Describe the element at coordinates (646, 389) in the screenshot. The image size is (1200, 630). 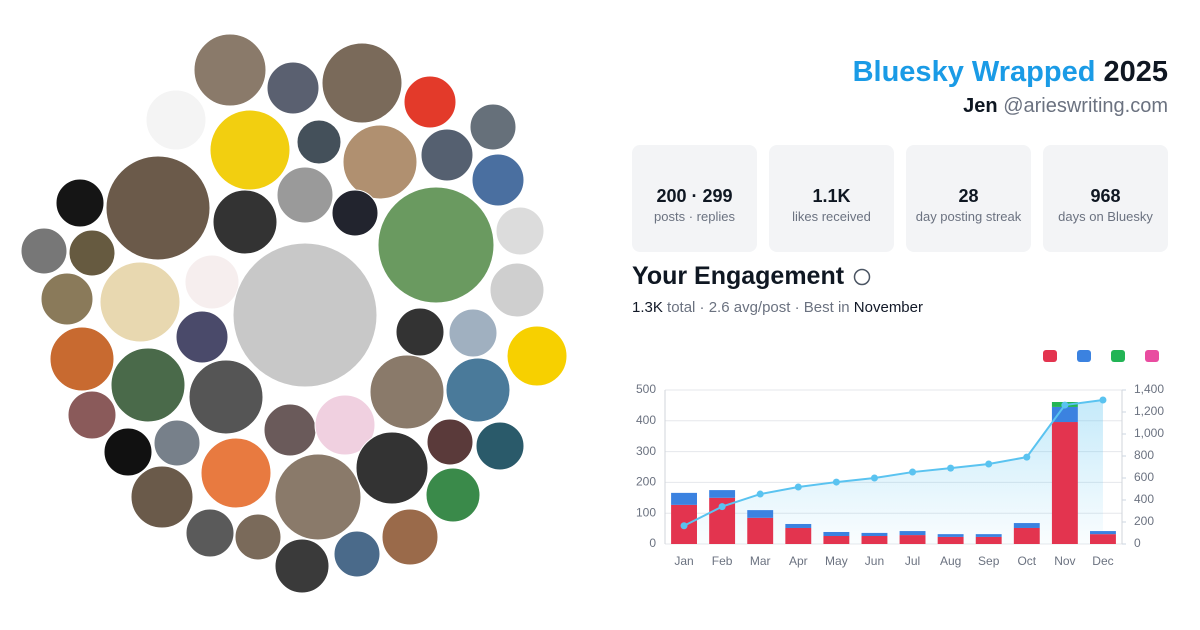
I see `y-tick-label: 500` at that location.